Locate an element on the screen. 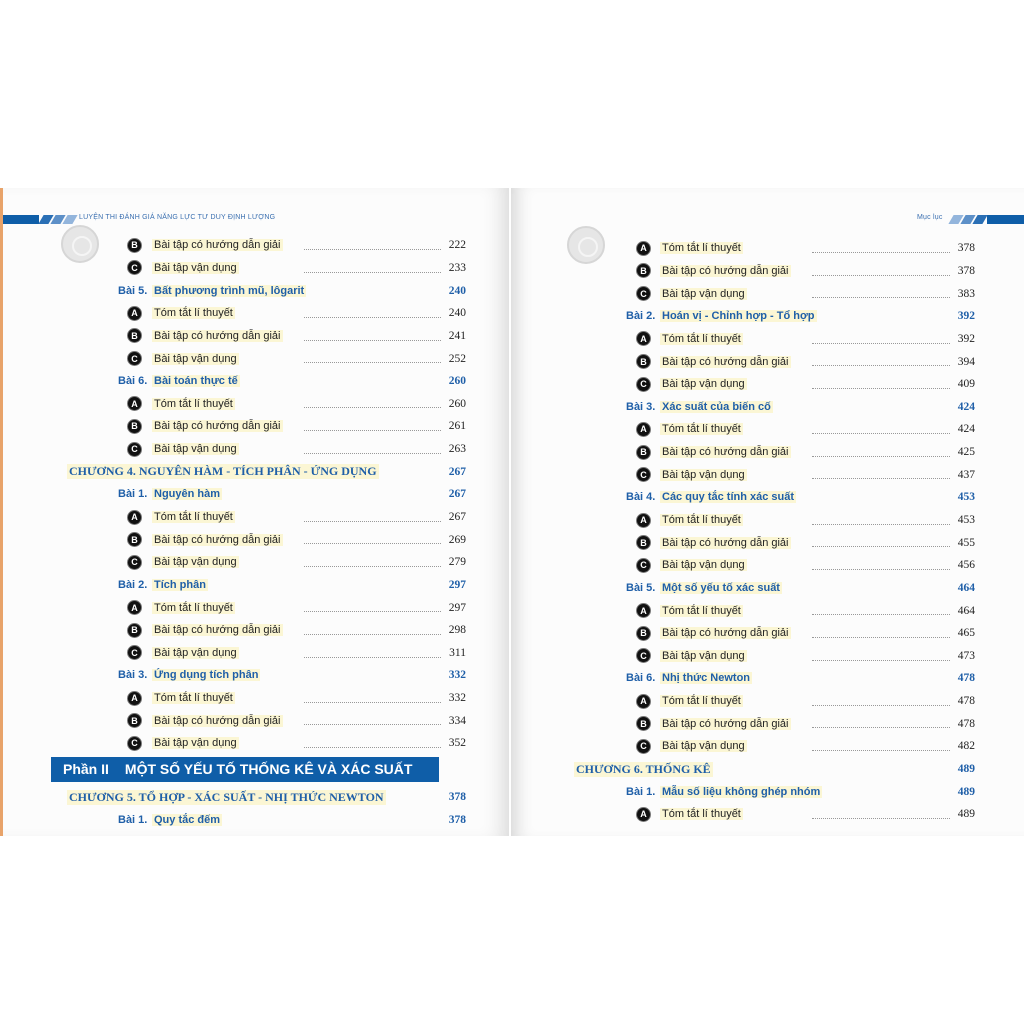 The height and width of the screenshot is (1024, 1024). toc-item-row: C Bài tập vận dụng 352 is located at coordinates (256, 743).